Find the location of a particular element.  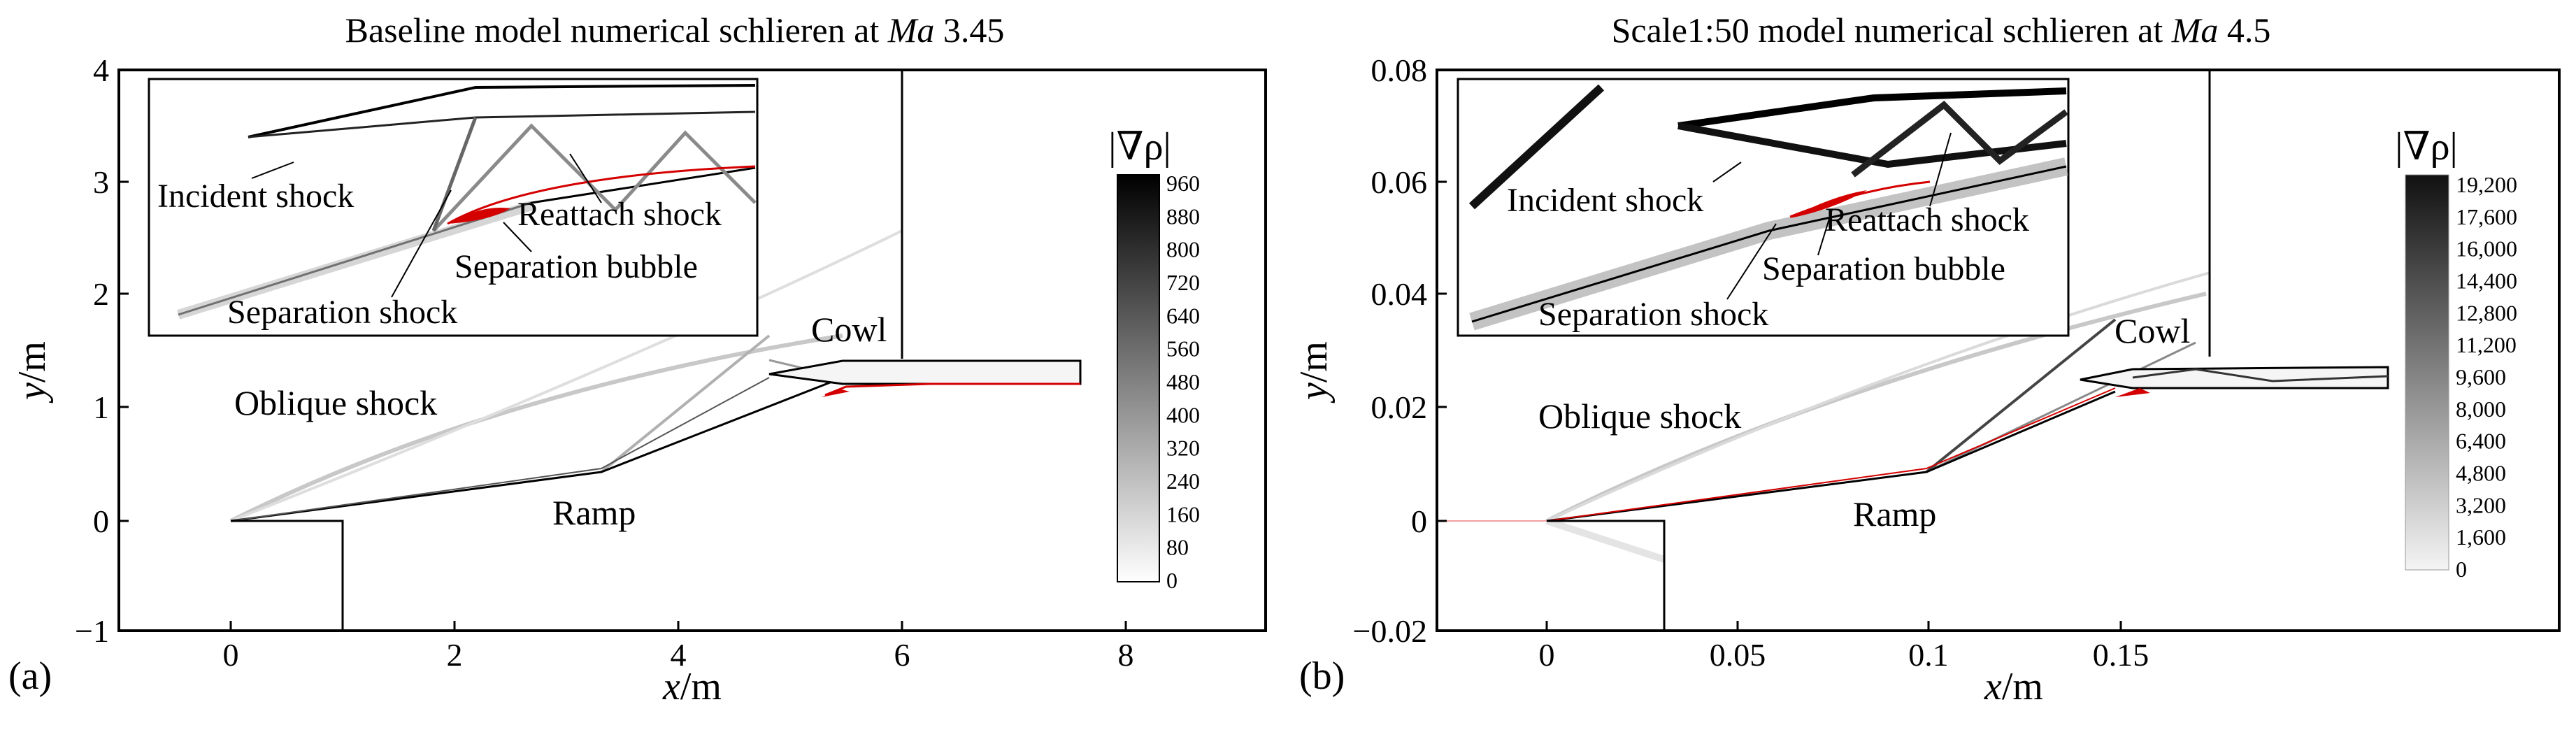

panel-b-x-axis-label: x/m is located at coordinates (2013, 686).